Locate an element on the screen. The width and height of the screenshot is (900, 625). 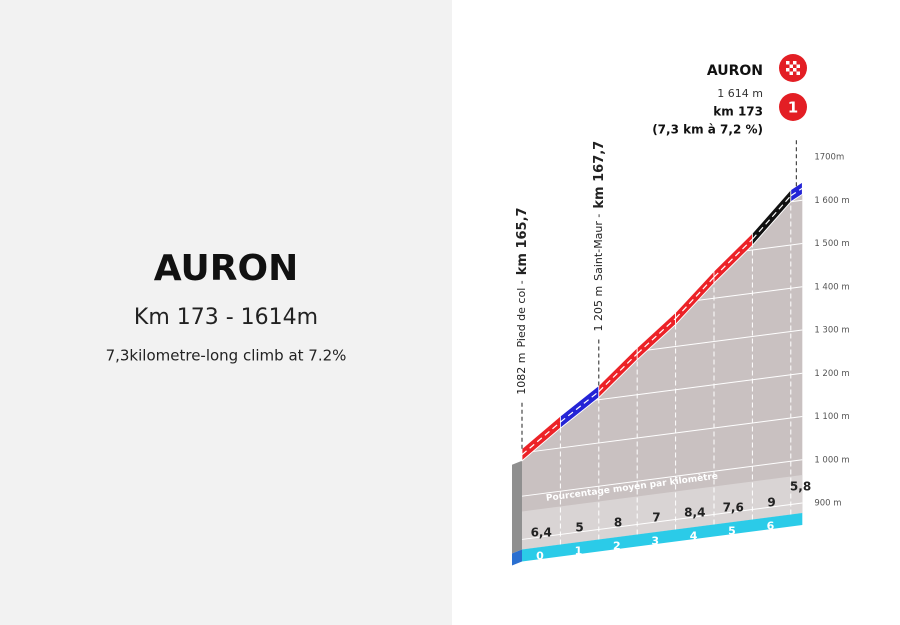
y-tick-label: 1 100 m is located at coordinates (831, 417).